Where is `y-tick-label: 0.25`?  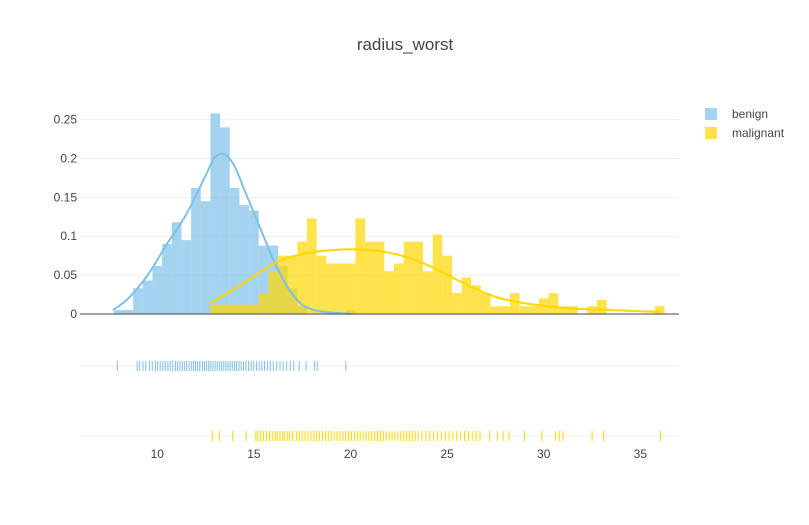 y-tick-label: 0.25 is located at coordinates (66, 120).